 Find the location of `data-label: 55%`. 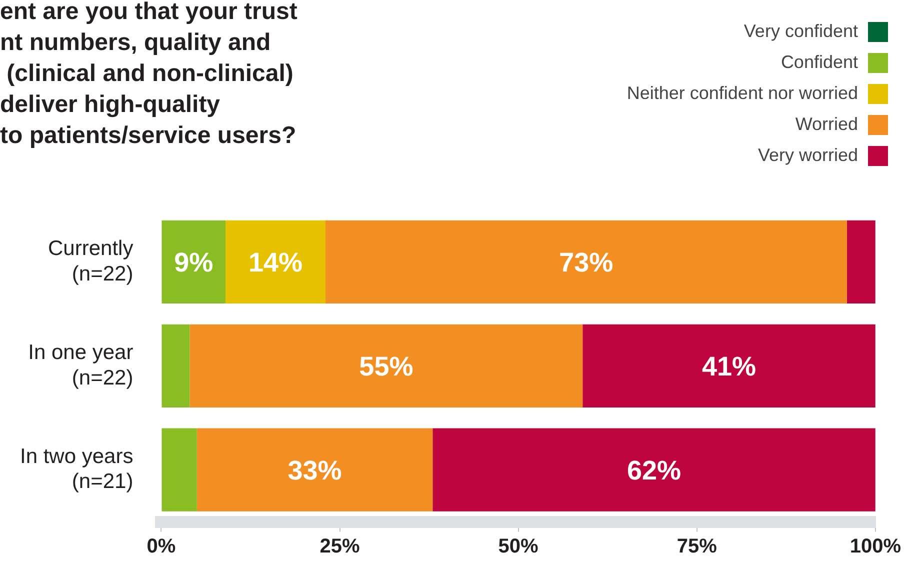

data-label: 55% is located at coordinates (386, 366).